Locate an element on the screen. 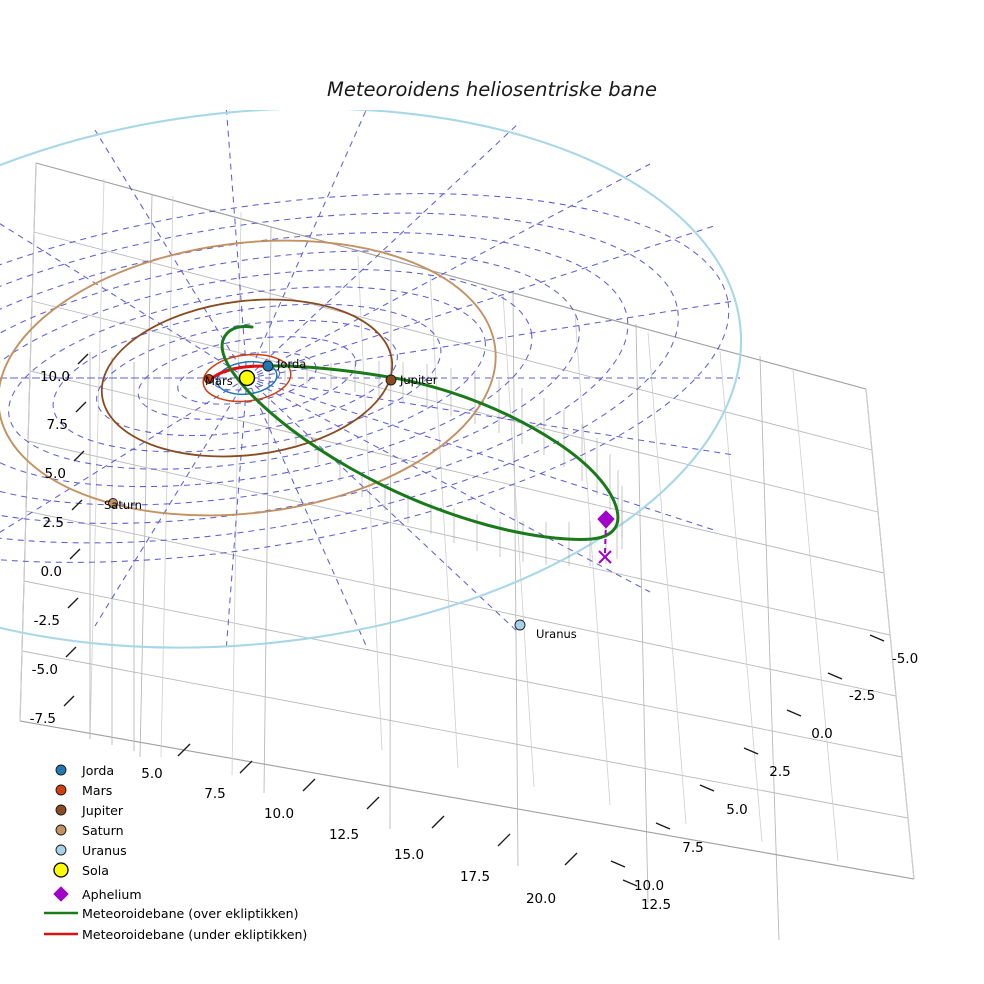 The width and height of the screenshot is (984, 984). z-tick-label-4: 0.0 is located at coordinates (51, 572).